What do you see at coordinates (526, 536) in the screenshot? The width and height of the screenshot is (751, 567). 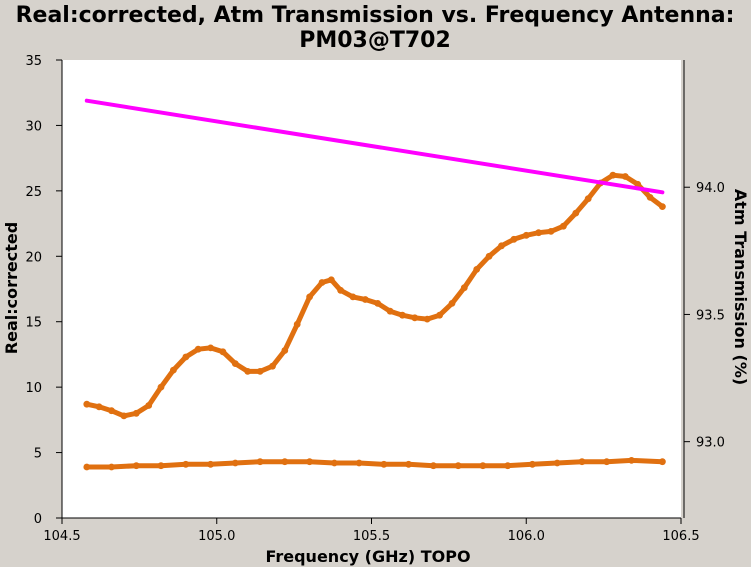 I see `x-tick-label: 106.0` at bounding box center [526, 536].